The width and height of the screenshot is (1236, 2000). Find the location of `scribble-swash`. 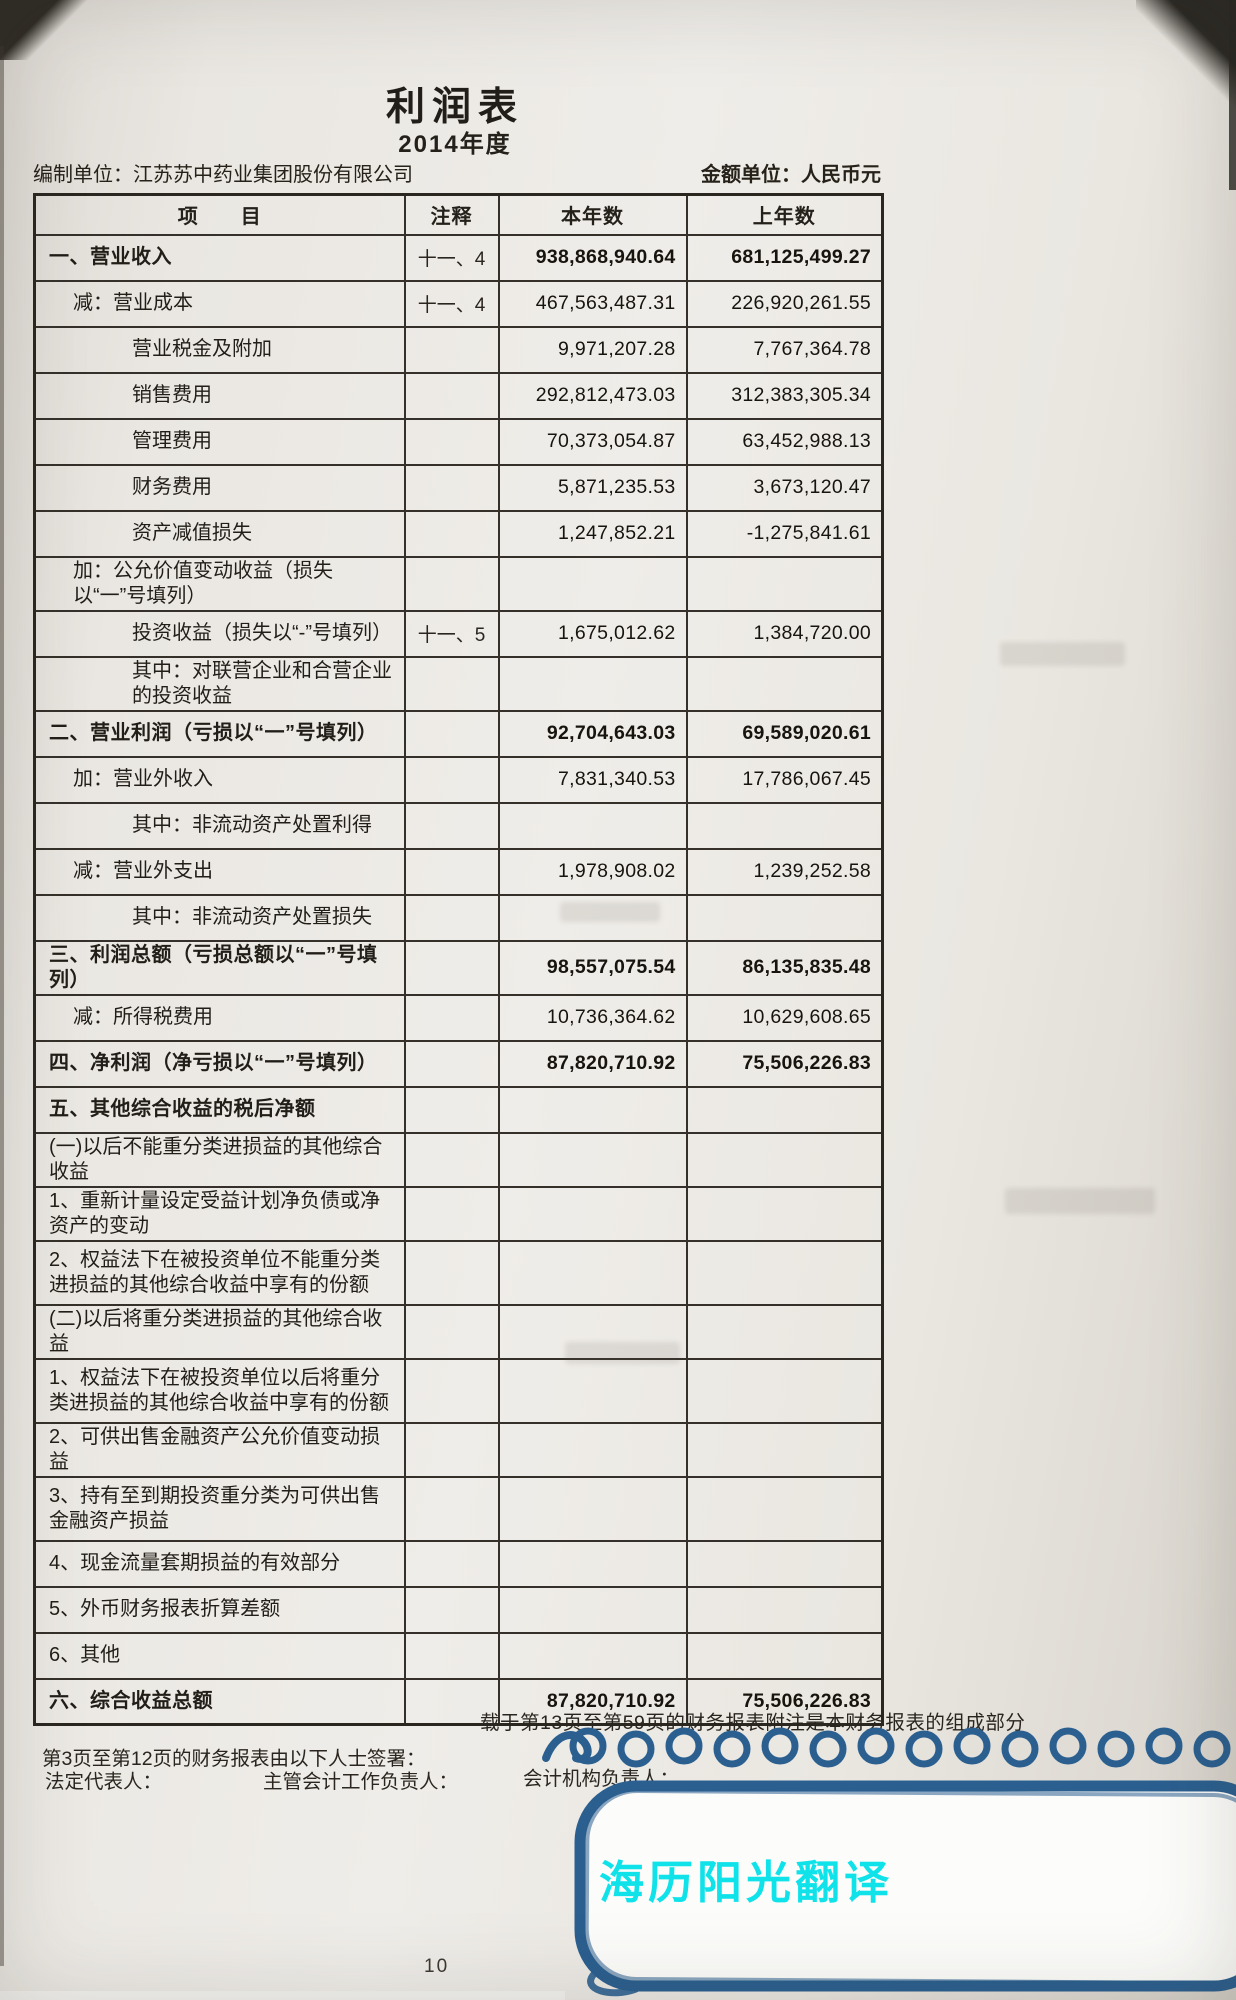

scribble-swash is located at coordinates (567, 1747).